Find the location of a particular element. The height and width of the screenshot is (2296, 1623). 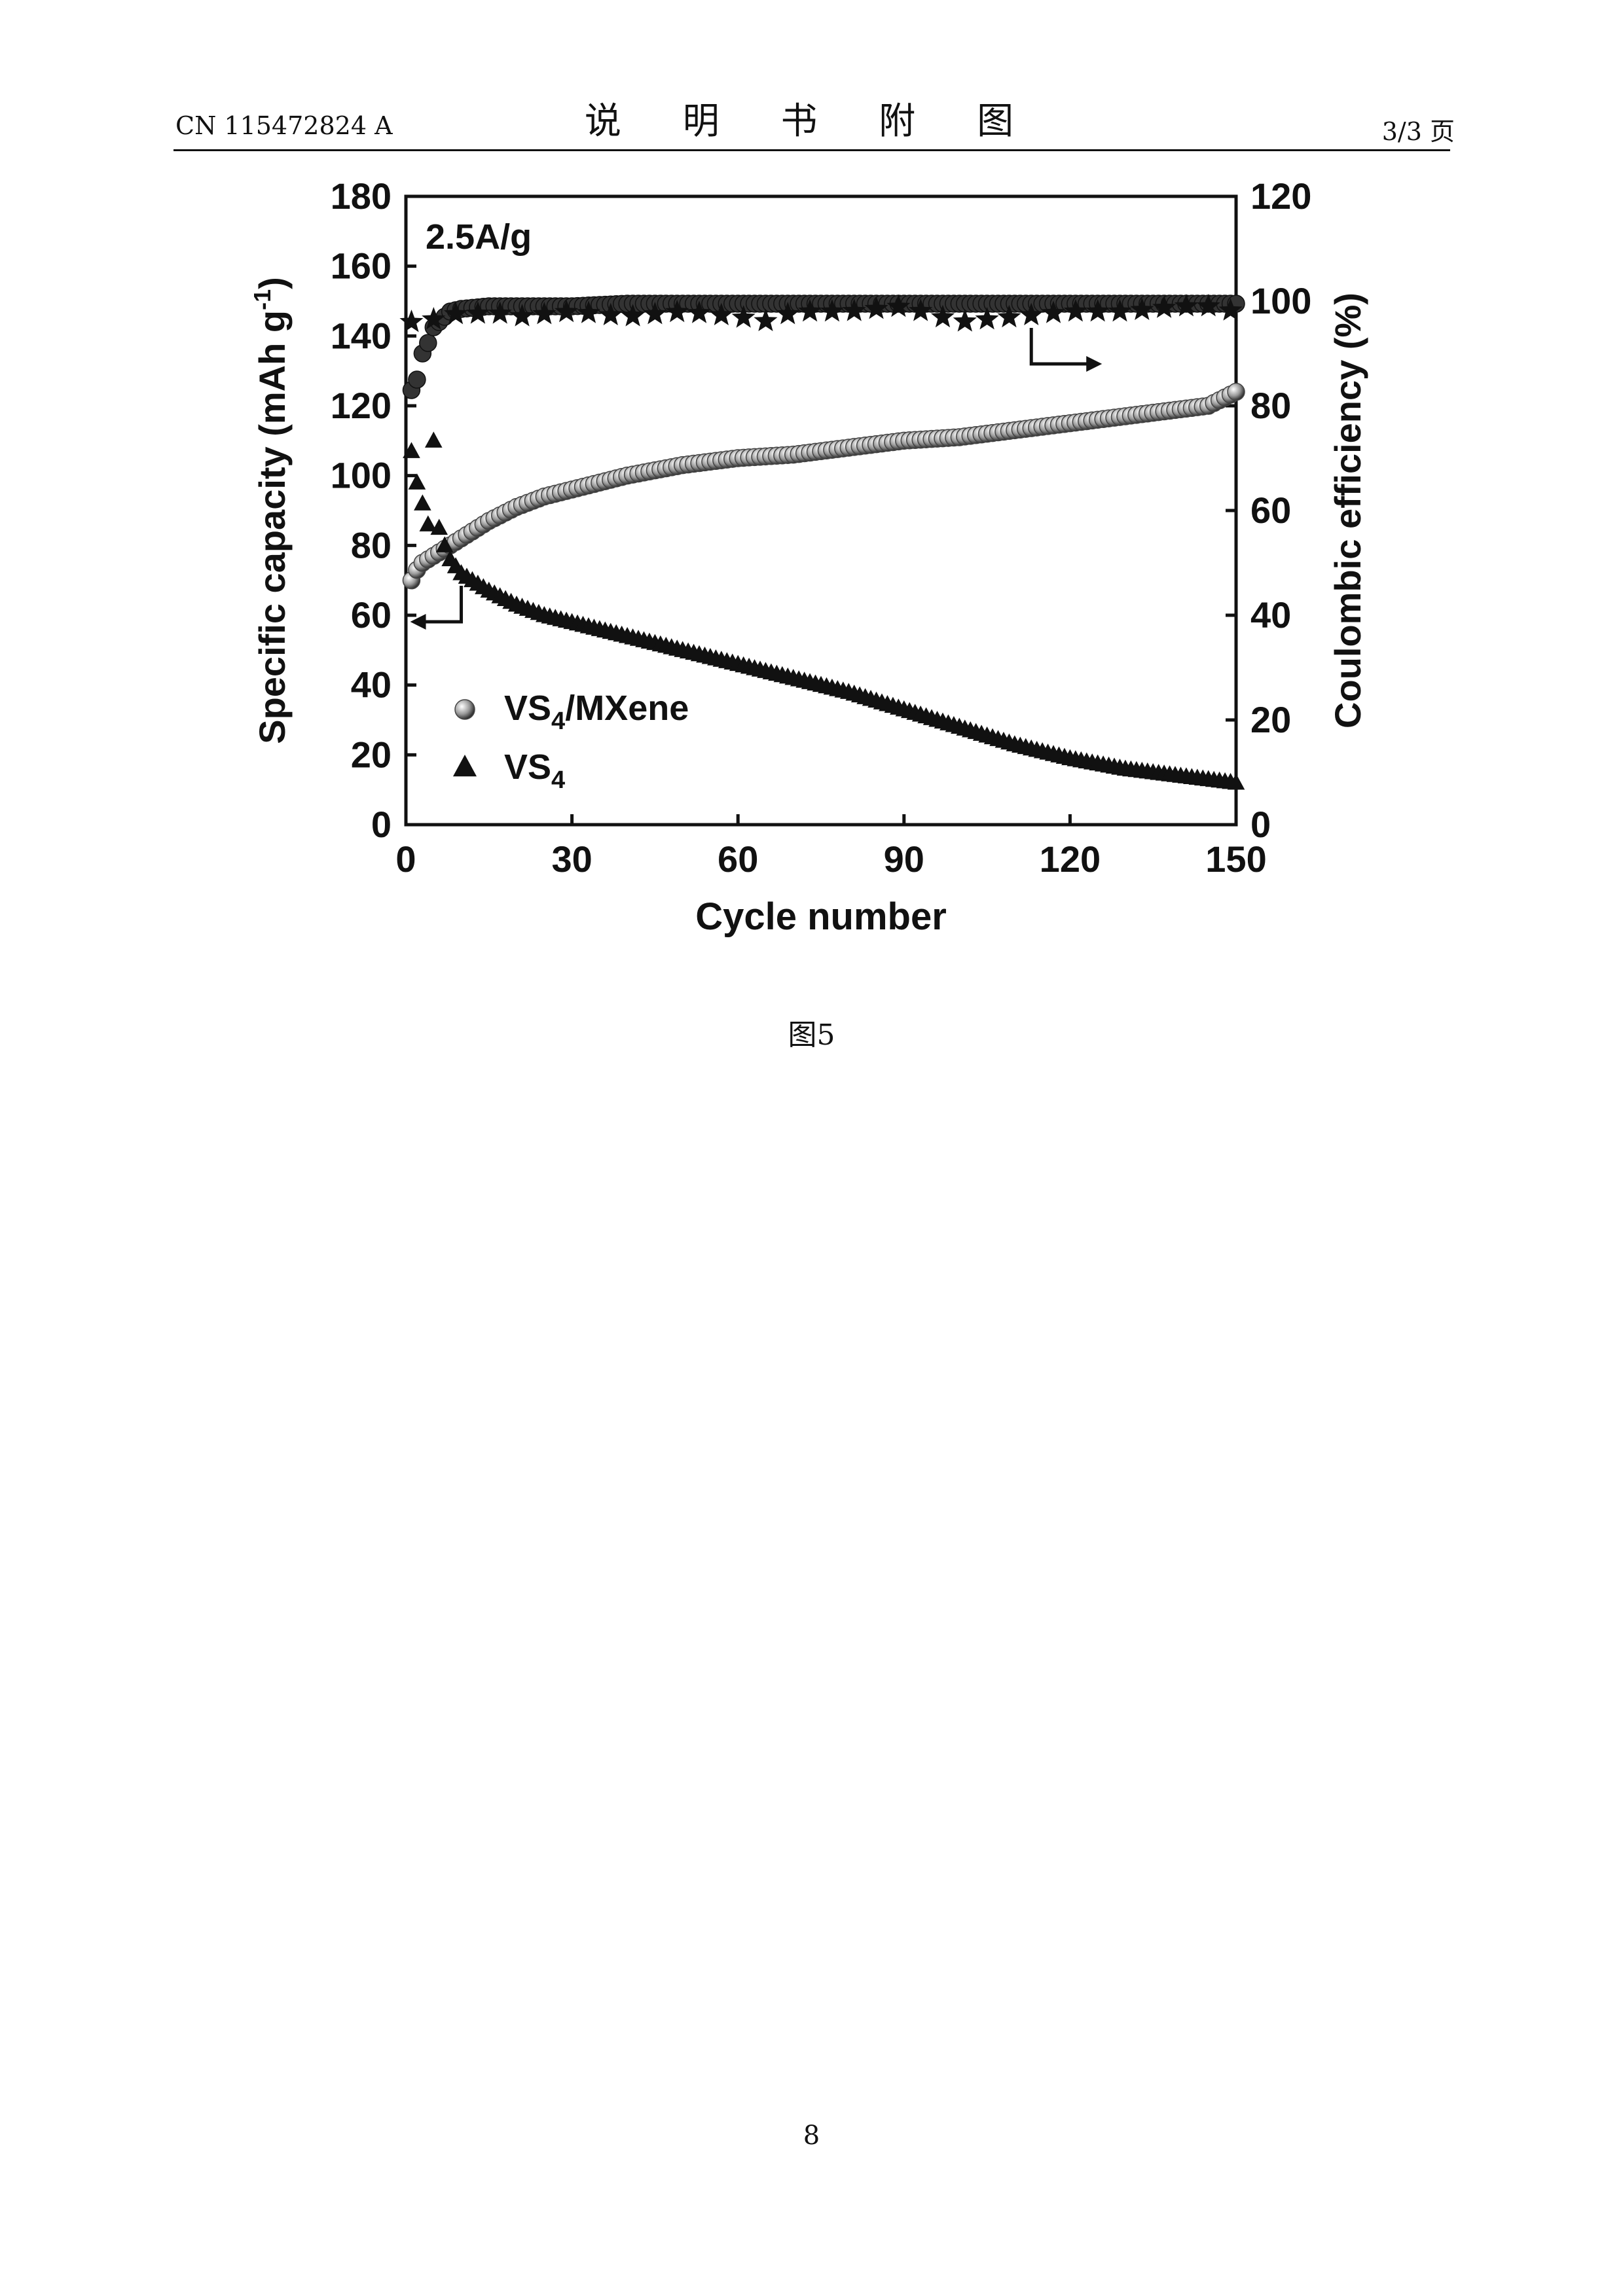

series-triangle is located at coordinates (824, 610).